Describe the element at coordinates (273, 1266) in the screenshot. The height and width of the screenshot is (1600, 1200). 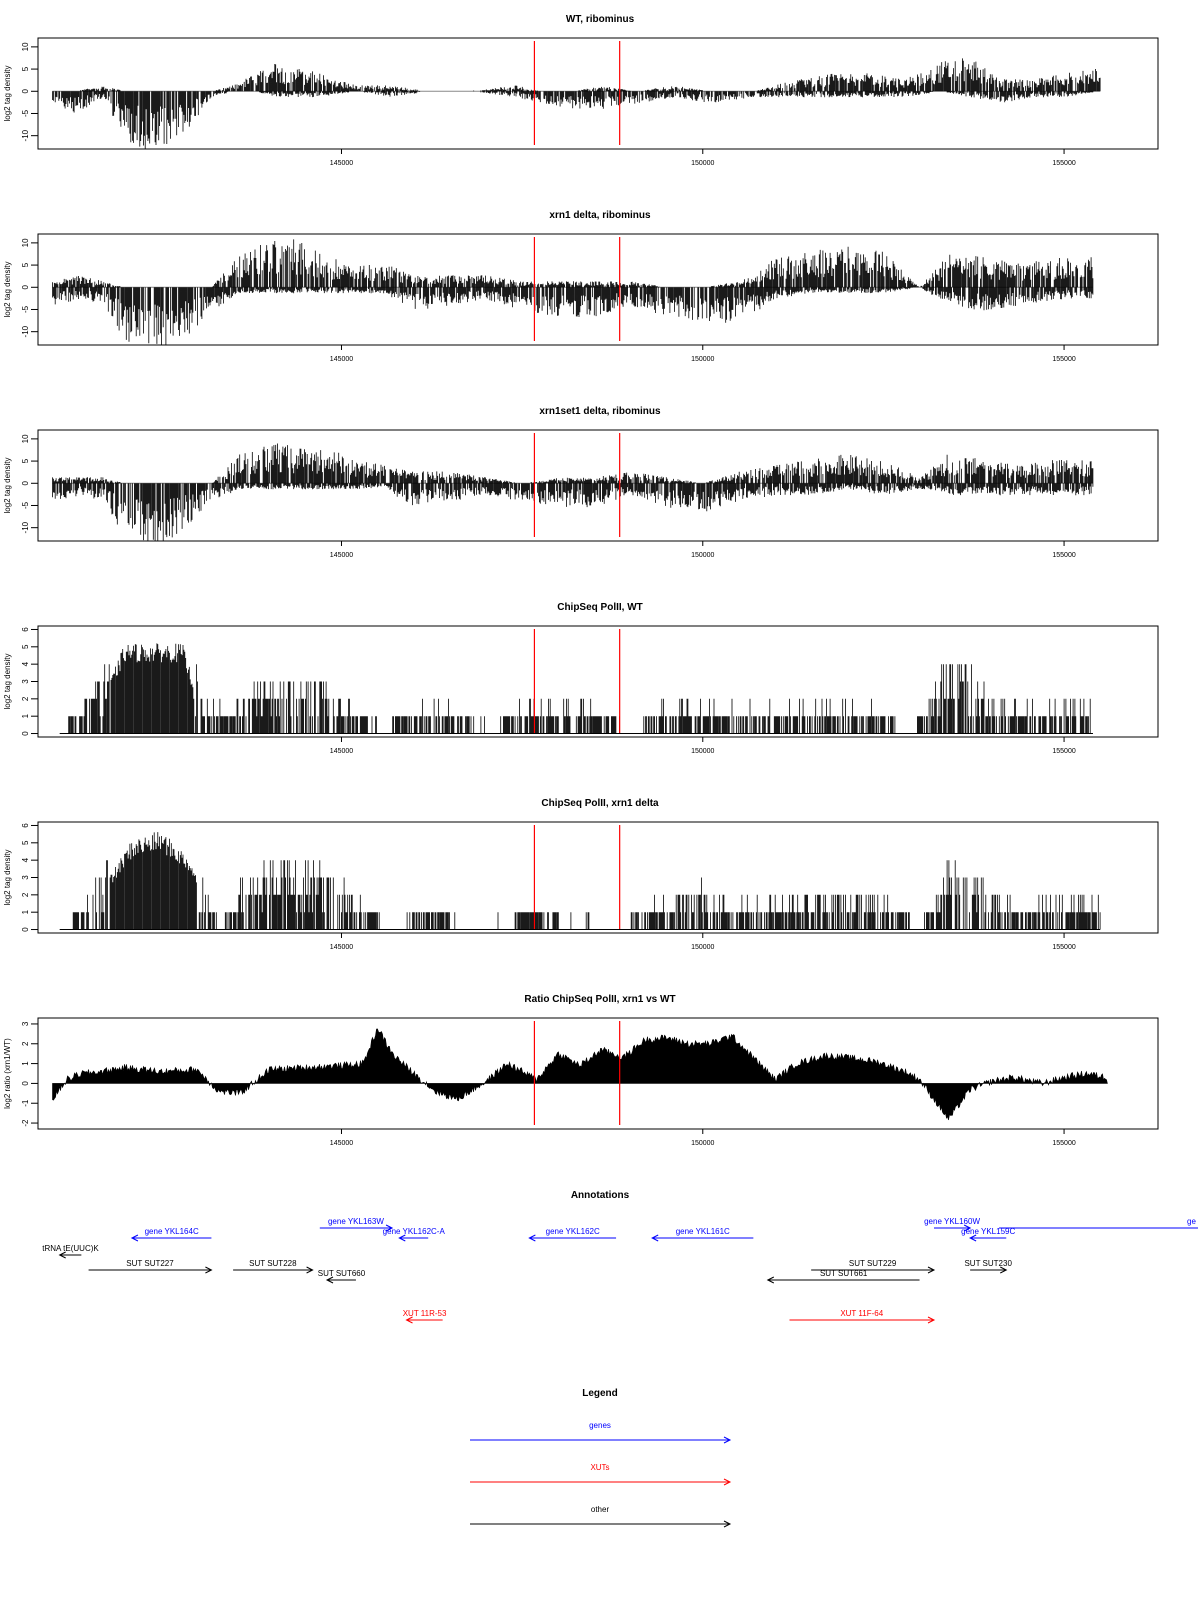
I see `annotation-feature: SUT SUT228` at that location.